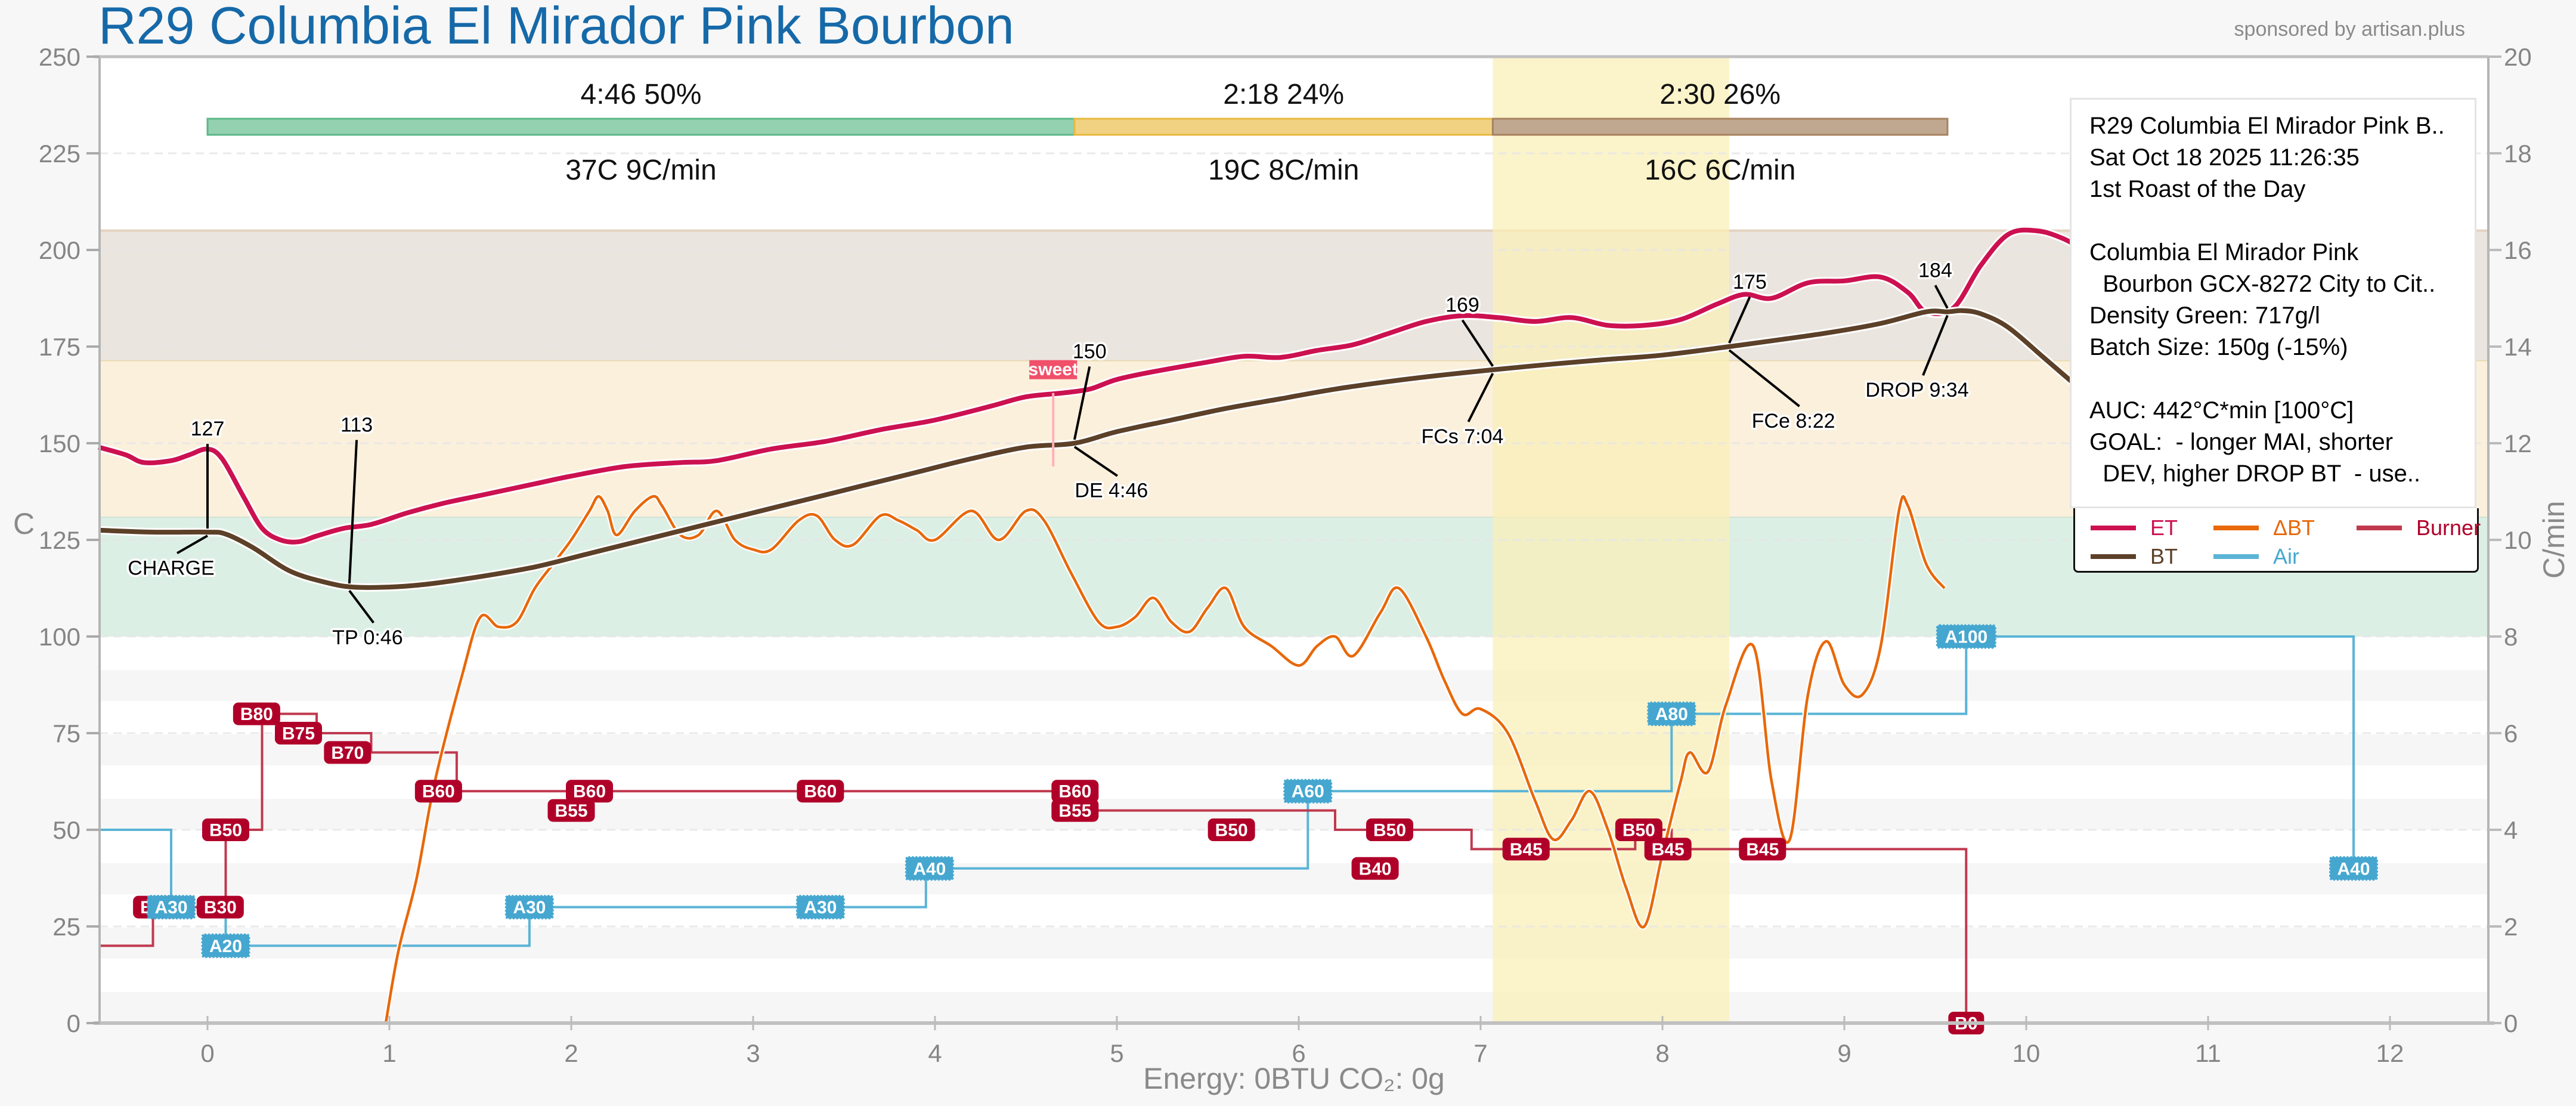 Image resolution: width=2576 pixels, height=1106 pixels. Describe the element at coordinates (59, 347) in the screenshot. I see `y-tick-label: 175` at that location.